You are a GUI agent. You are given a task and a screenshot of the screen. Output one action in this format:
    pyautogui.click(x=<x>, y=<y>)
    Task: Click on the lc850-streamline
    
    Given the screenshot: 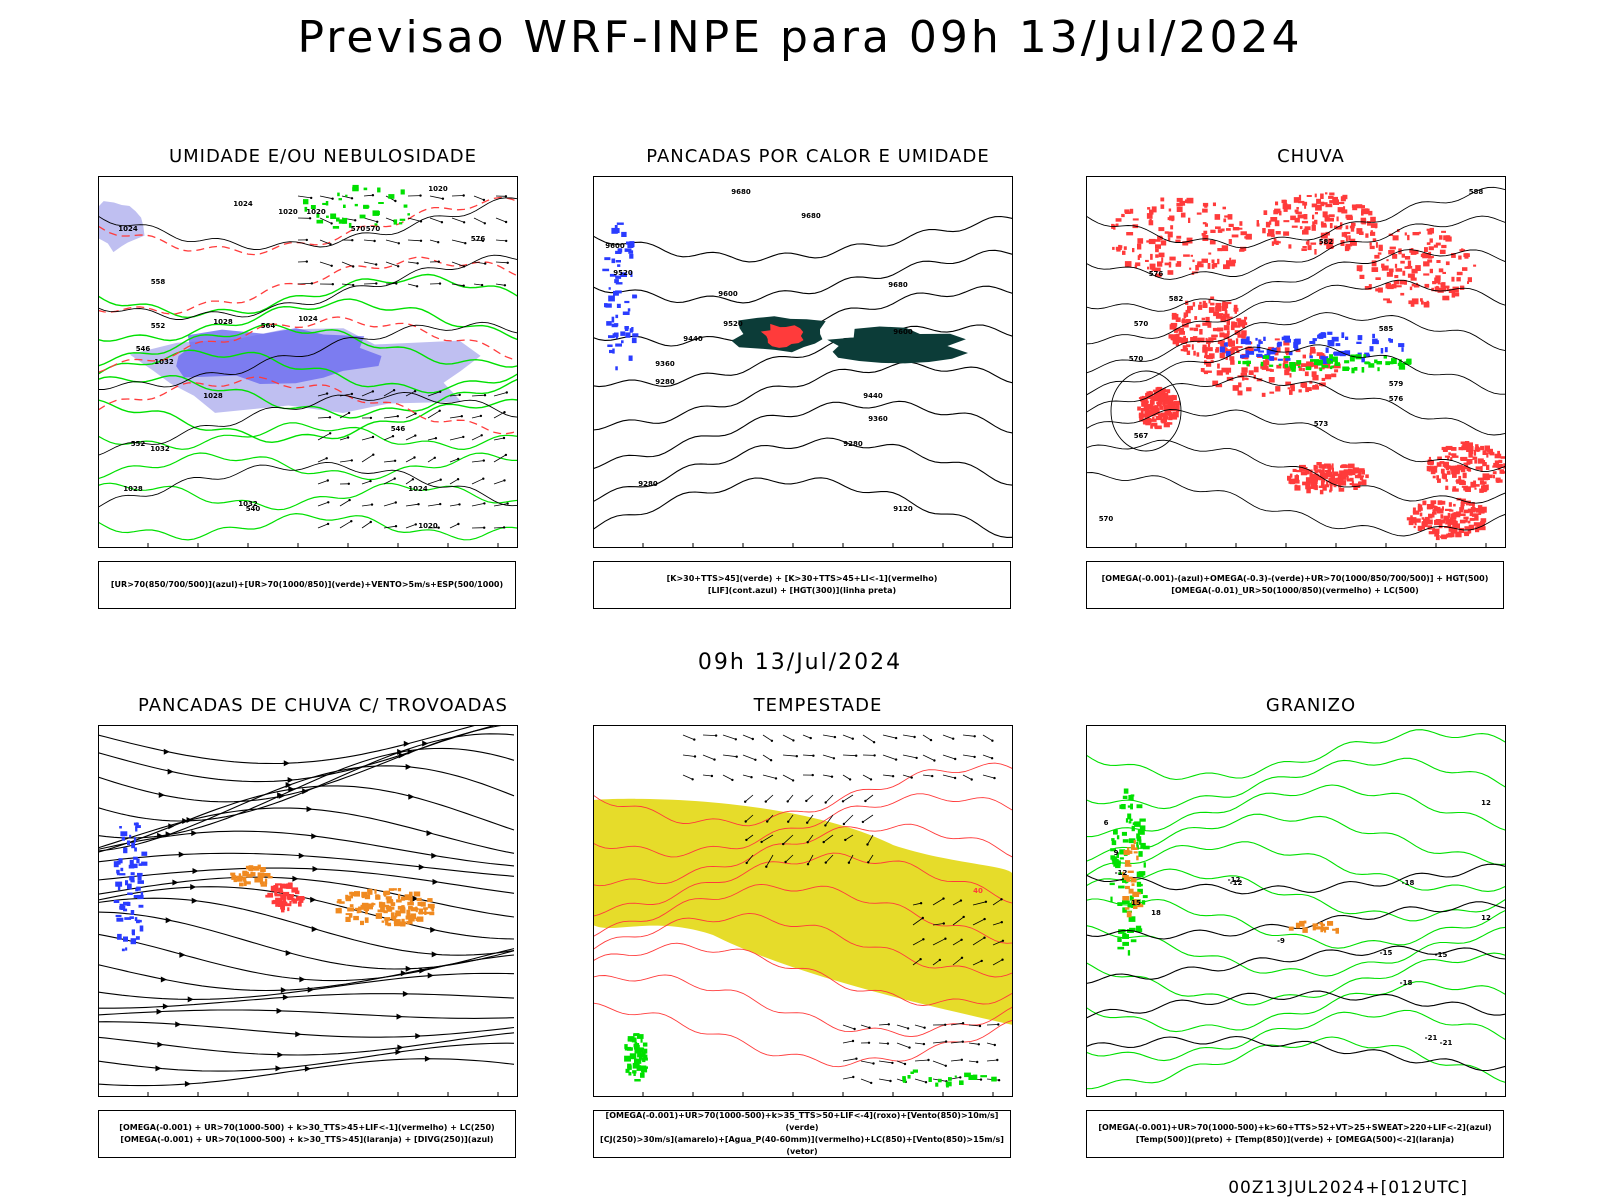 What is the action you would take?
    pyautogui.click(x=803, y=974)
    